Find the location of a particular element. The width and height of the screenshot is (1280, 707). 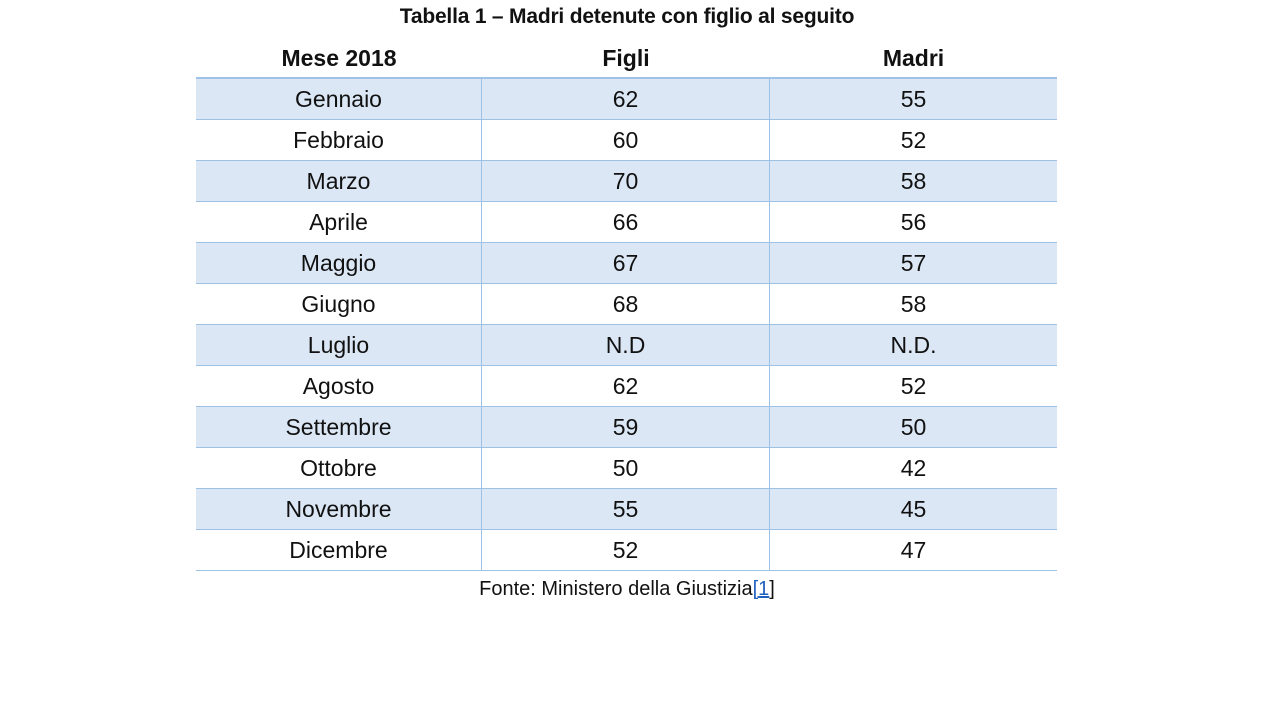

table-row: Giugno 68 58 is located at coordinates (626, 304).